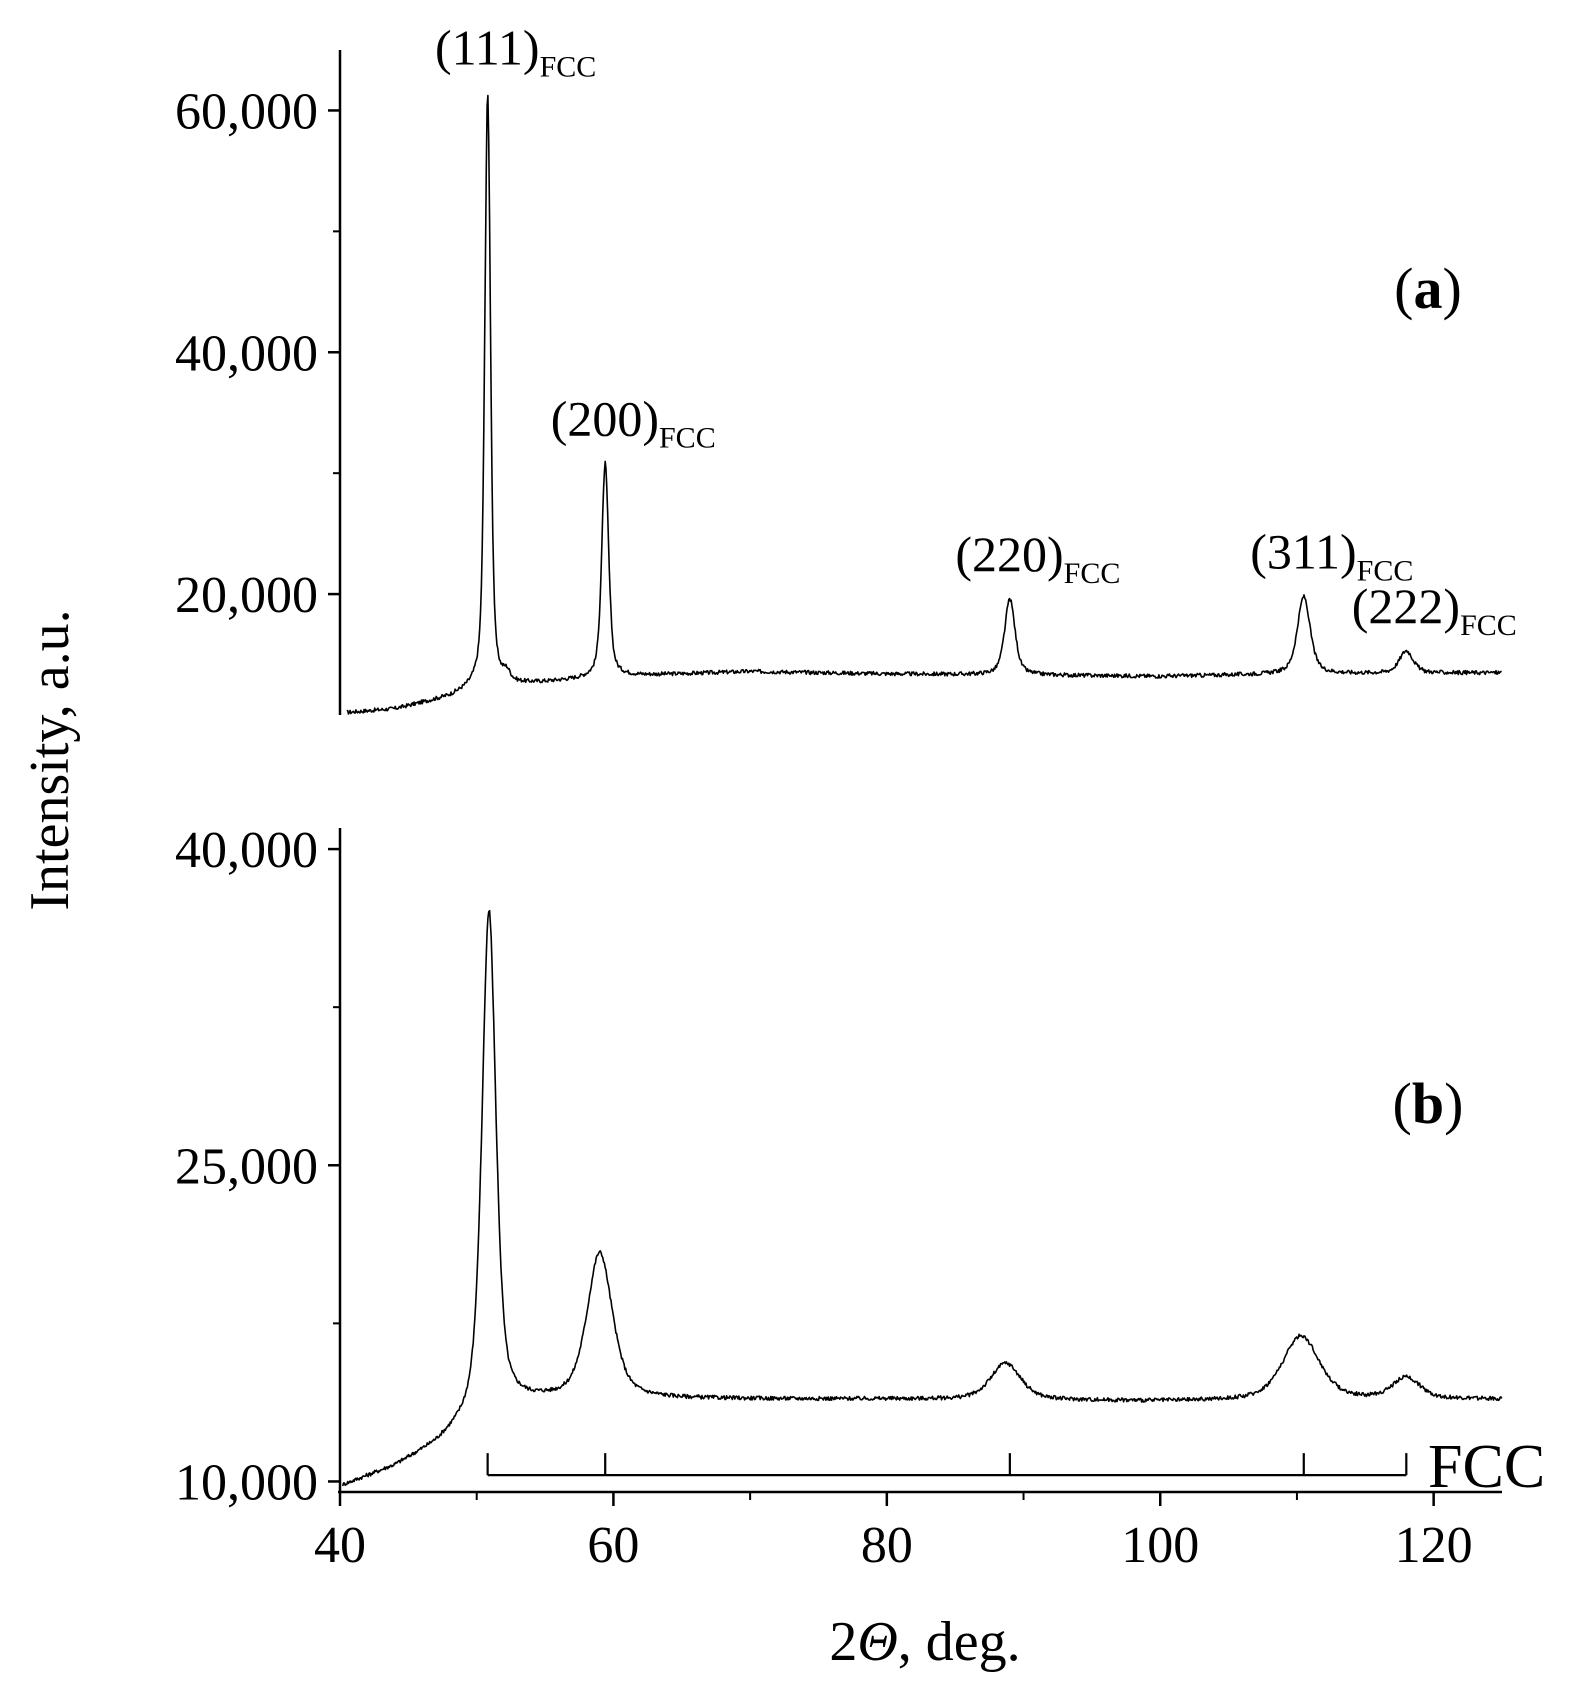  What do you see at coordinates (1486, 1467) in the screenshot?
I see `reference-label: FCC` at bounding box center [1486, 1467].